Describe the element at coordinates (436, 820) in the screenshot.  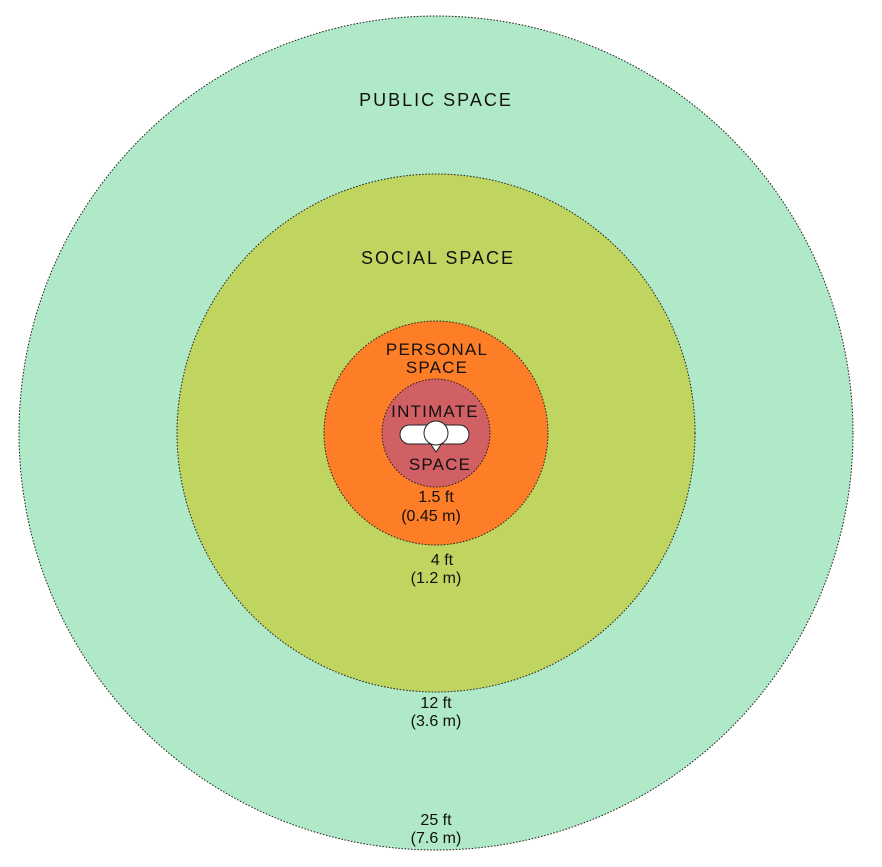
I see `public-distance-ft: 25 ft` at that location.